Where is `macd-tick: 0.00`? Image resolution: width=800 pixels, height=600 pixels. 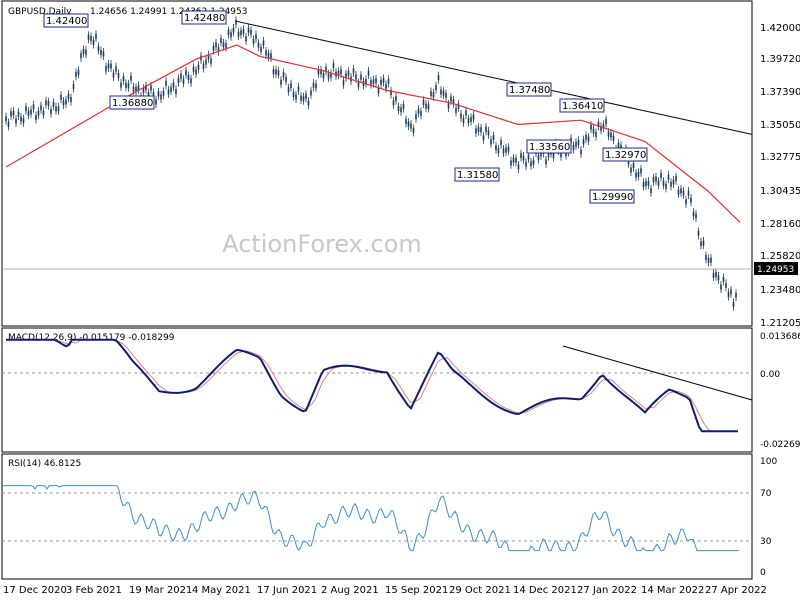
macd-tick: 0.00 is located at coordinates (770, 375).